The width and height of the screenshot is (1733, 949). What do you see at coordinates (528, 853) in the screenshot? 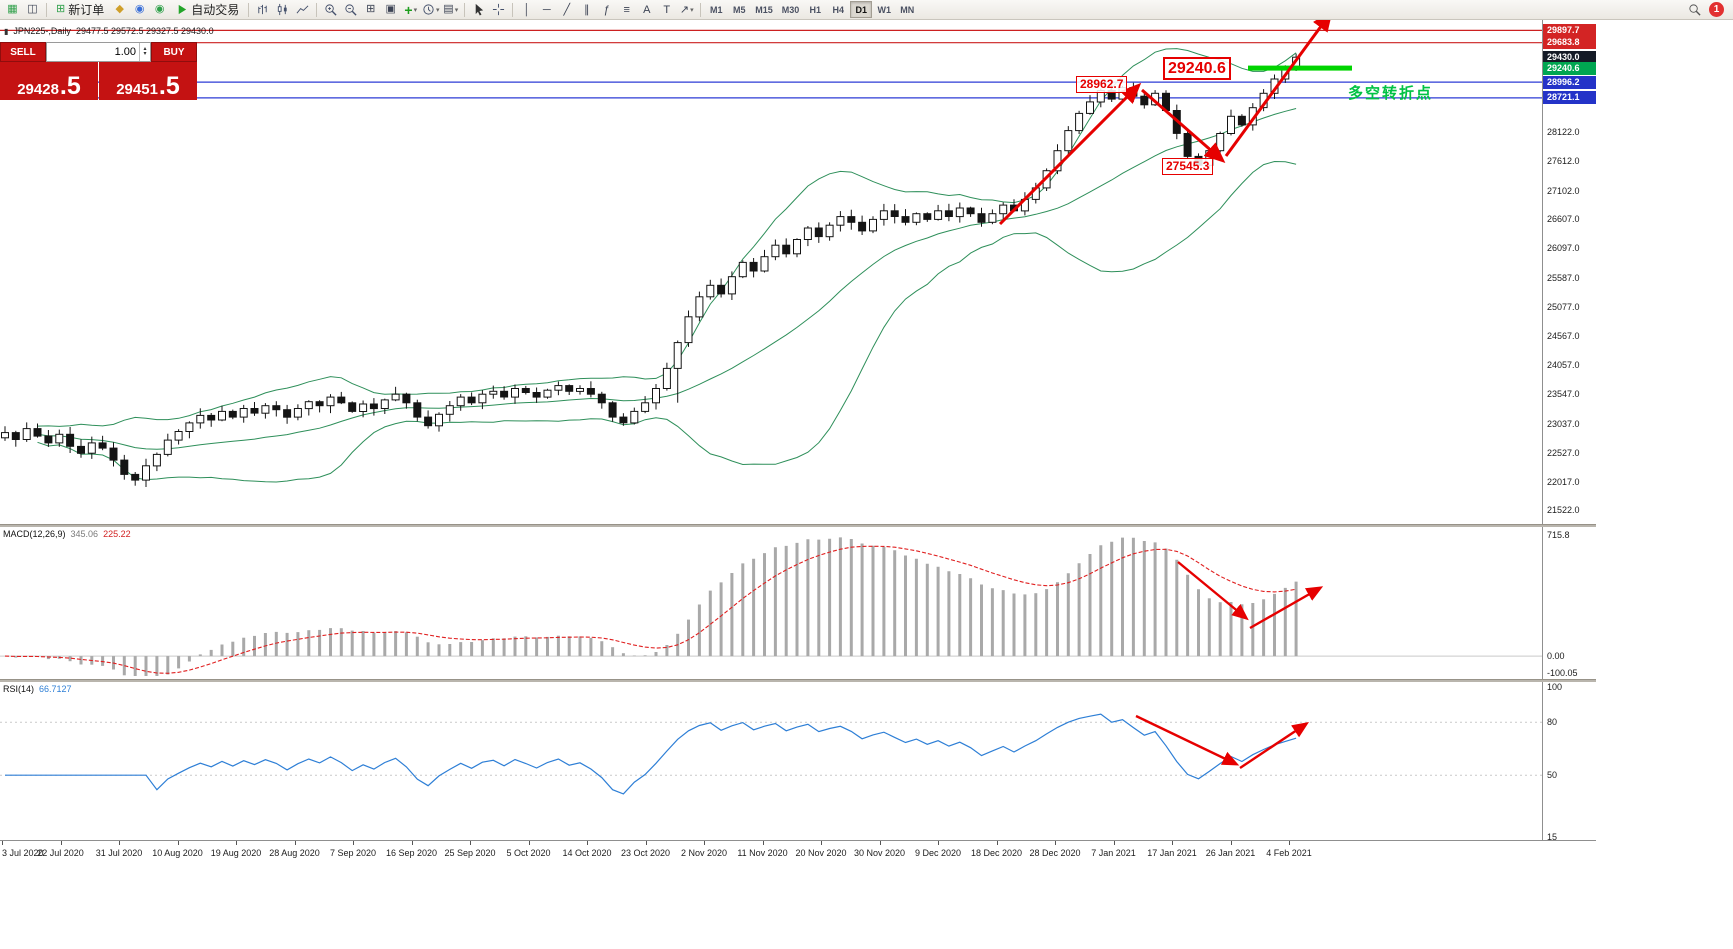
I see `date-label: 5 Oct 2020` at bounding box center [528, 853].